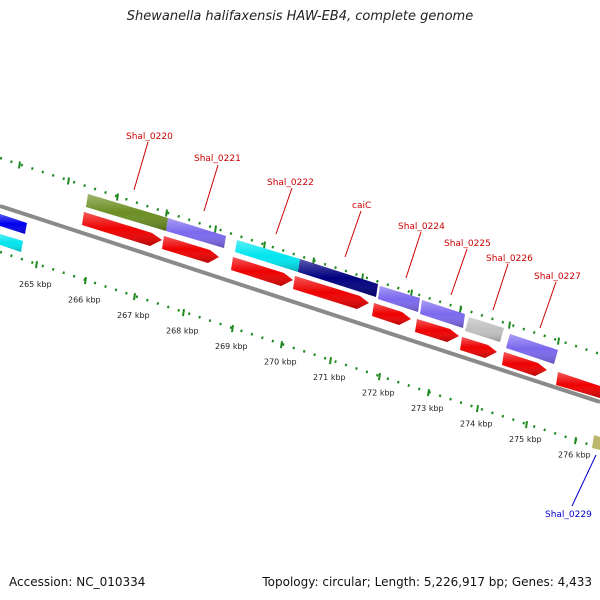 This screenshot has width=600, height=600. Describe the element at coordinates (35, 284) in the screenshot. I see `scale-label: 265 kbp` at that location.